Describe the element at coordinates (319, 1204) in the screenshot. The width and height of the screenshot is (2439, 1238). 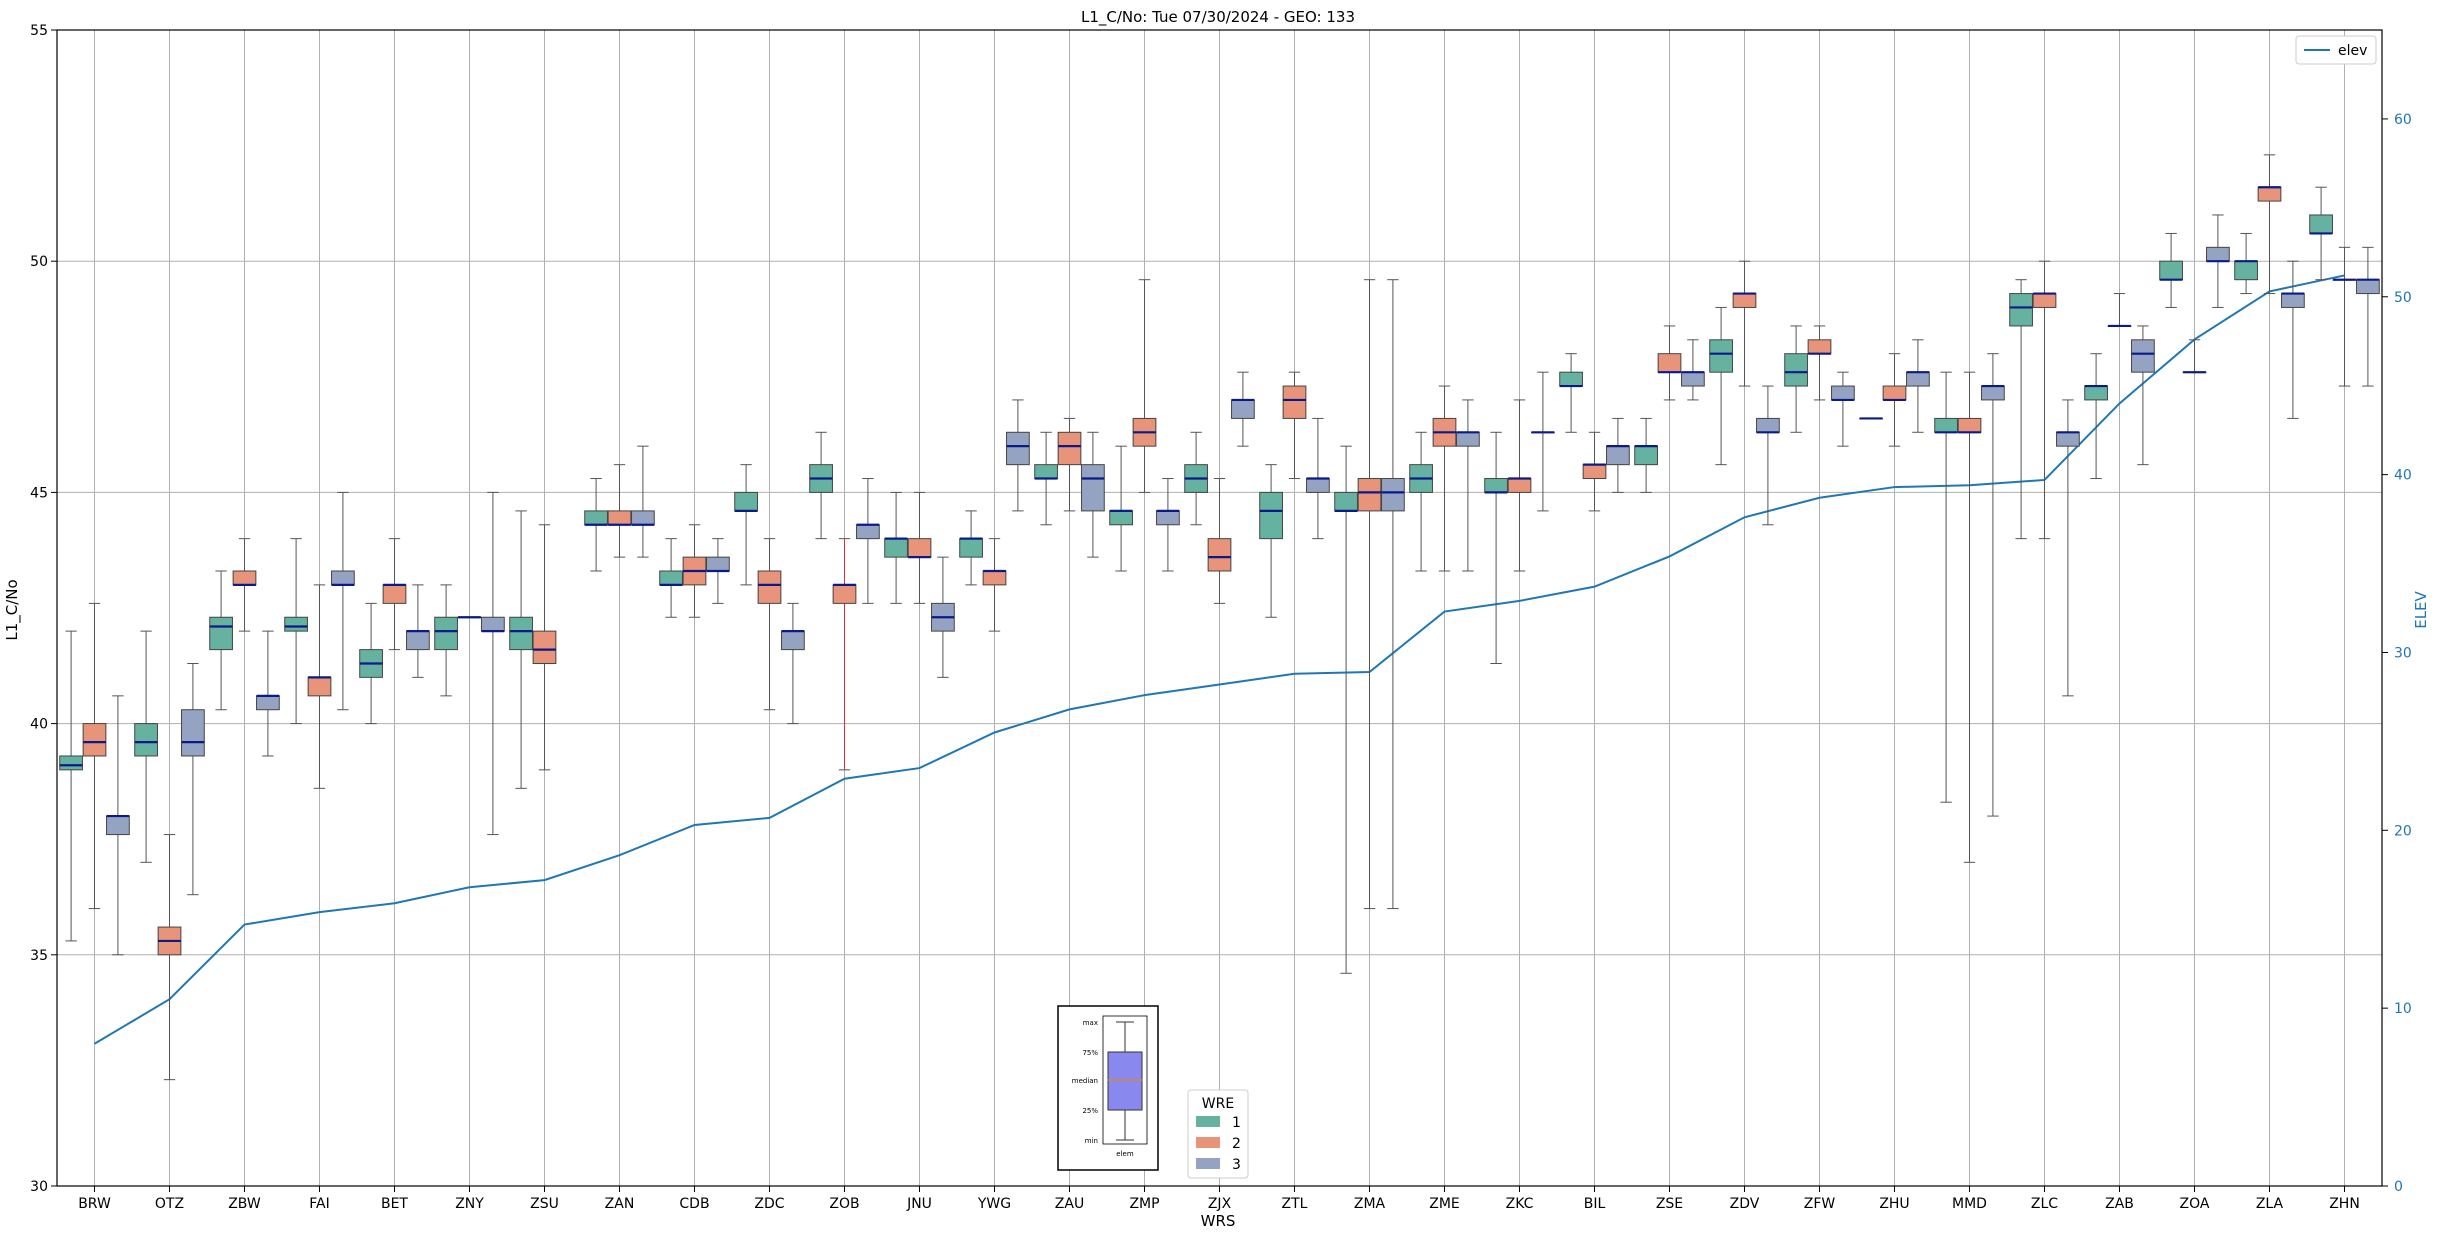
I see `x-tick-label: FAI` at that location.